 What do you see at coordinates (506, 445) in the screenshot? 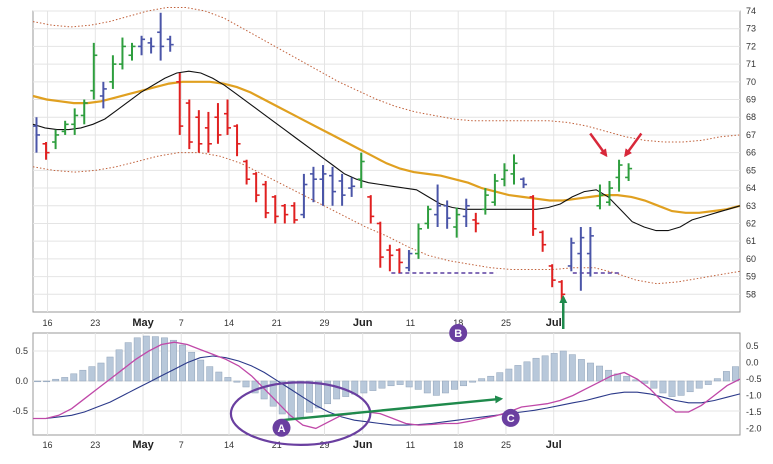
I see `macd-x-tick-label: 25` at bounding box center [506, 445].